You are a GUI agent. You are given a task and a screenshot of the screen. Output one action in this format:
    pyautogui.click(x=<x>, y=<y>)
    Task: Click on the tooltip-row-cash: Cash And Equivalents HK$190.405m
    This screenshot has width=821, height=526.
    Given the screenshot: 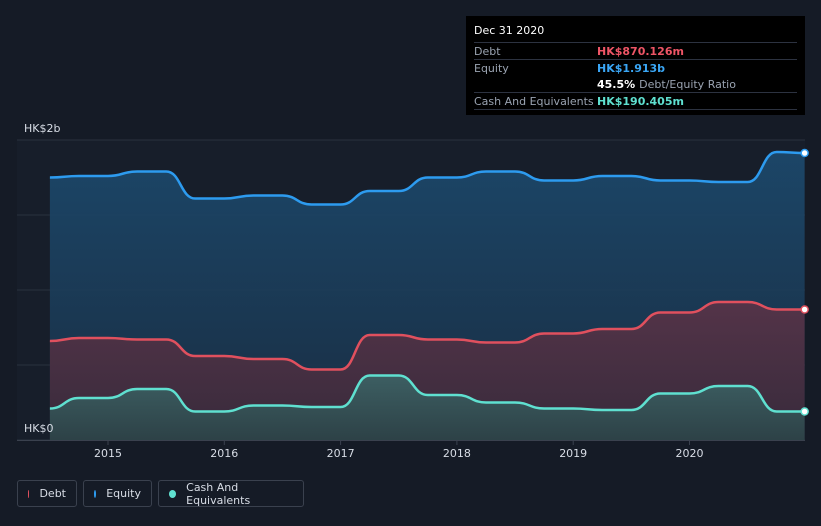 What is the action you would take?
    pyautogui.click(x=635, y=101)
    